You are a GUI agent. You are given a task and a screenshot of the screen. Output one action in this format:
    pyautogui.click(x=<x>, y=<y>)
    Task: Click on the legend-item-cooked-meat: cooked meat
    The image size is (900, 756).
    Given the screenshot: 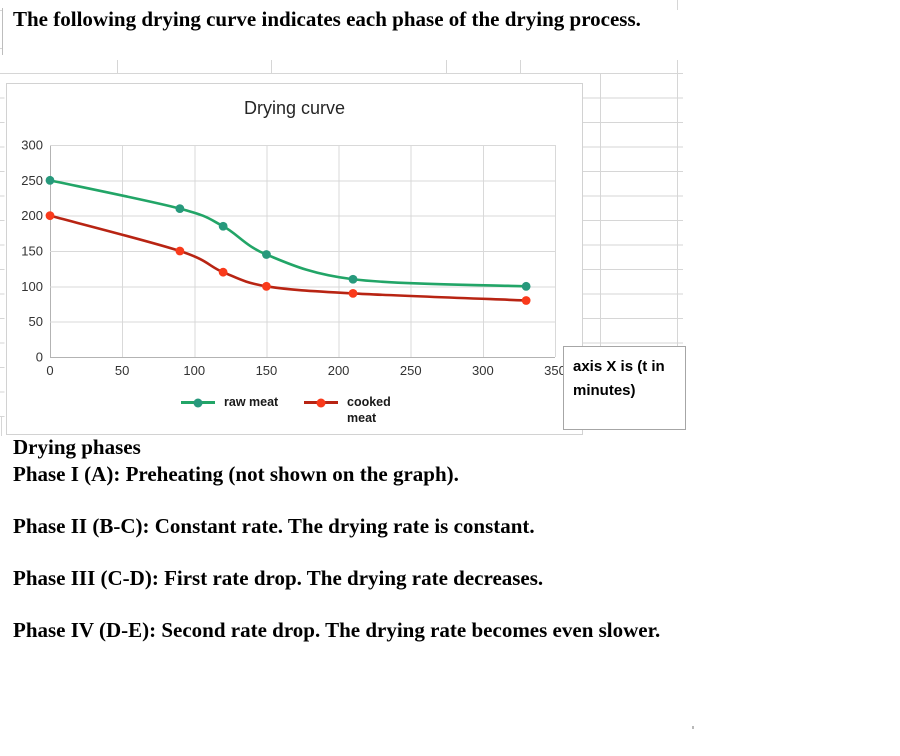 What is the action you would take?
    pyautogui.click(x=353, y=410)
    